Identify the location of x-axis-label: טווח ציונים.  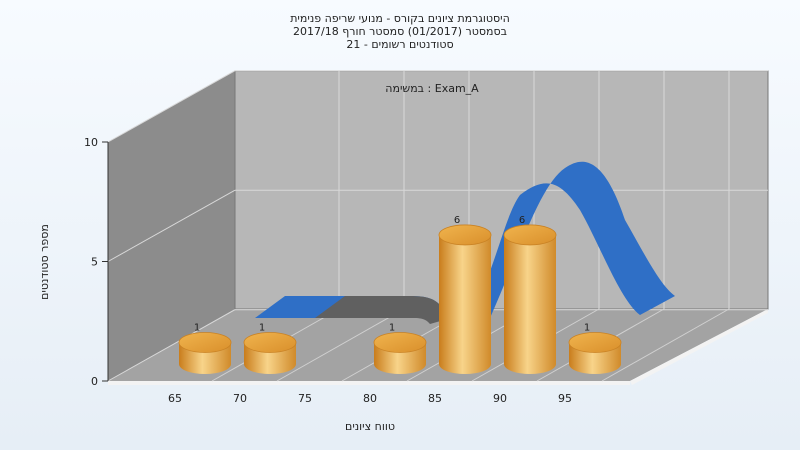
(370, 426).